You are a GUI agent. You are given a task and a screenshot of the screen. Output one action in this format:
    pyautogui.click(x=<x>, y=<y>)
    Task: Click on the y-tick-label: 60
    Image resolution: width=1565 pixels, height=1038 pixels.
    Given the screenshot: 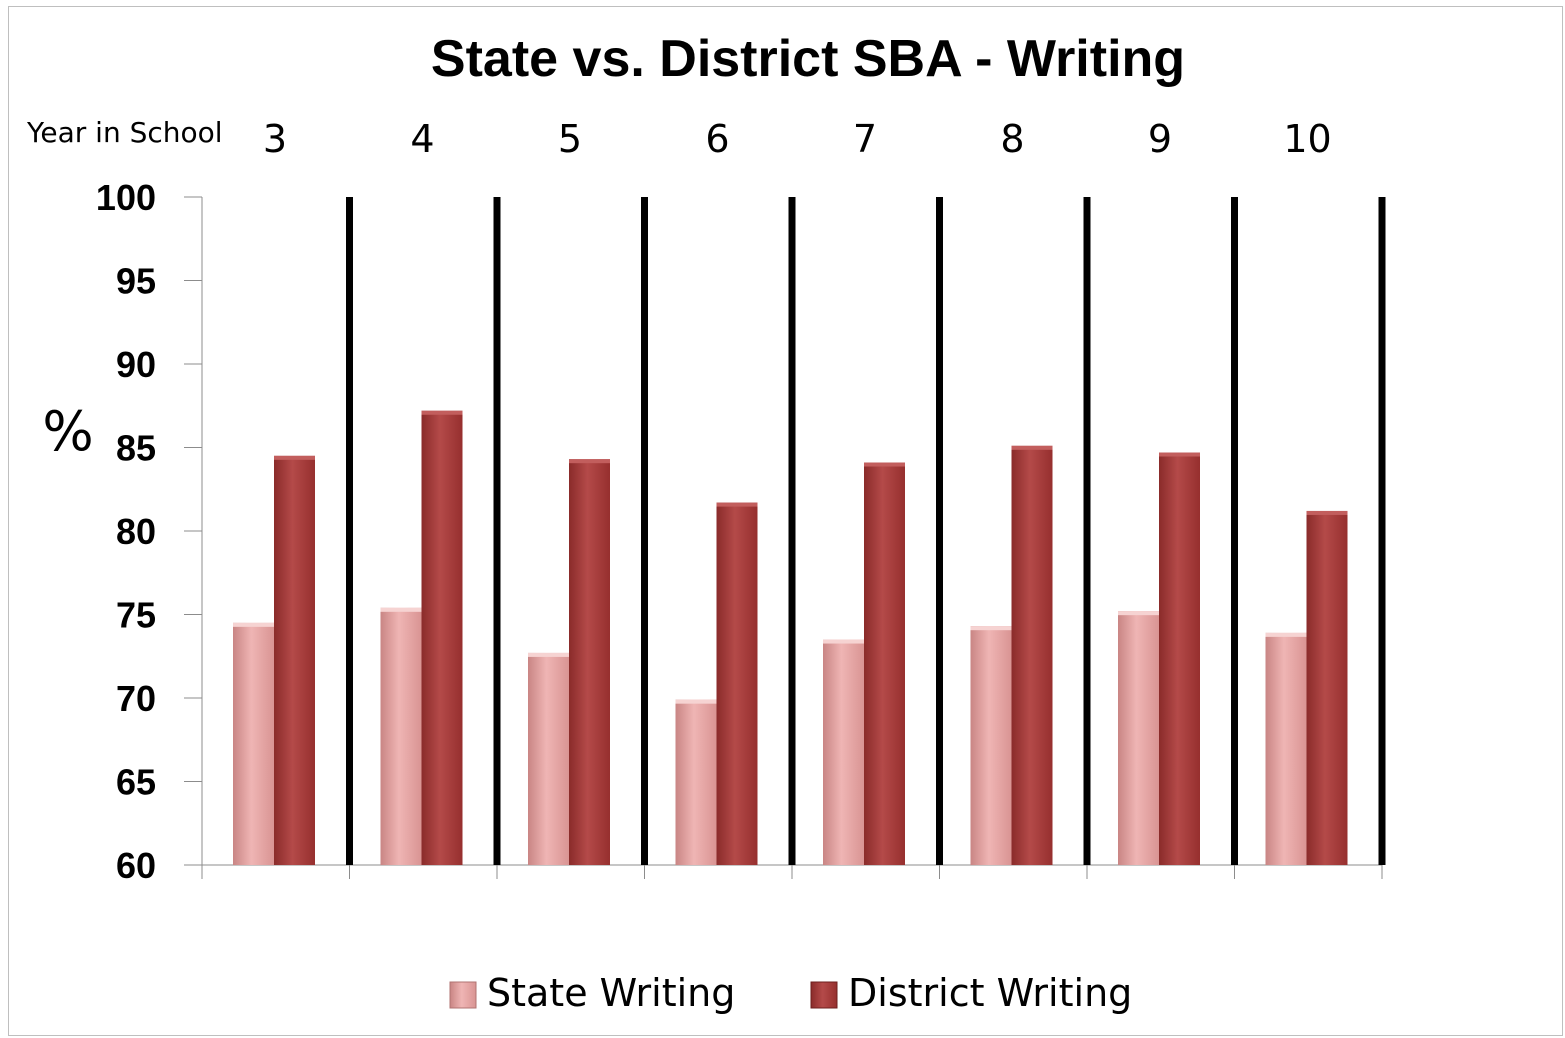 What is the action you would take?
    pyautogui.click(x=136, y=865)
    